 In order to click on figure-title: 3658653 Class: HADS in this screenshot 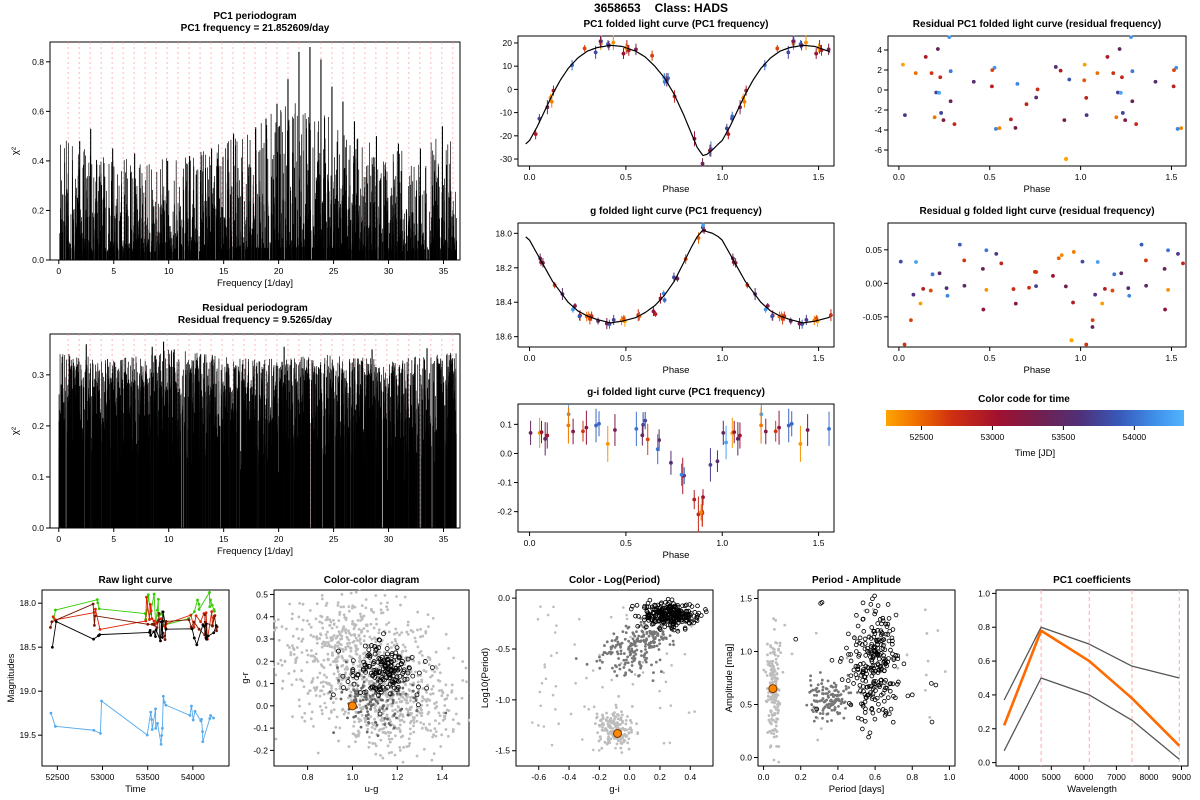, I will do `click(661, 8)`.